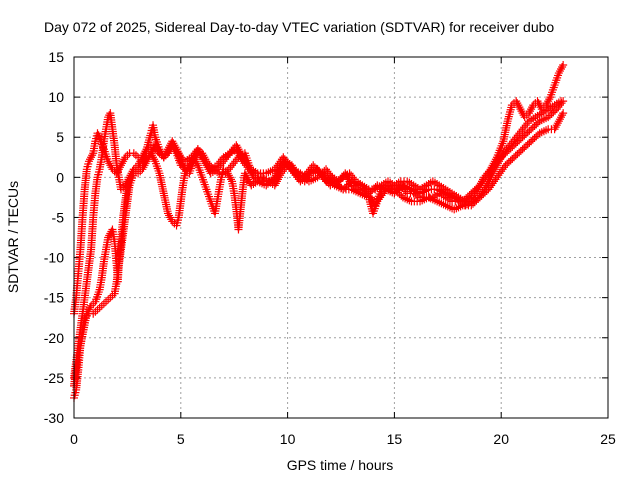 The height and width of the screenshot is (480, 640). Describe the element at coordinates (54, 418) in the screenshot. I see `y-tick-label: -30` at that location.